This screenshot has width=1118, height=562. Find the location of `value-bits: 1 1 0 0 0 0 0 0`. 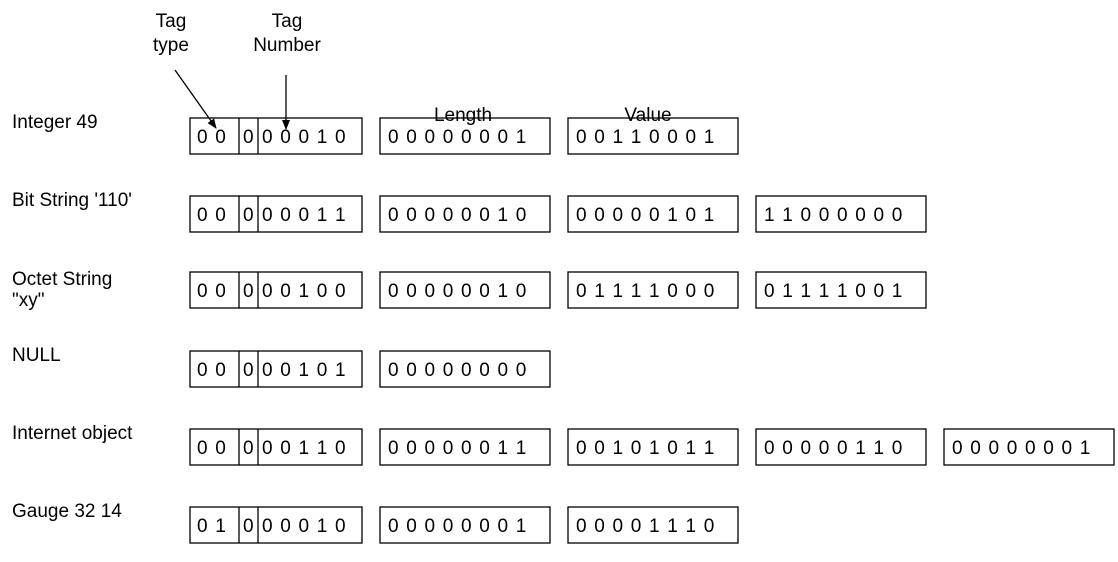

value-bits: 1 1 0 0 0 0 0 0 is located at coordinates (834, 215).